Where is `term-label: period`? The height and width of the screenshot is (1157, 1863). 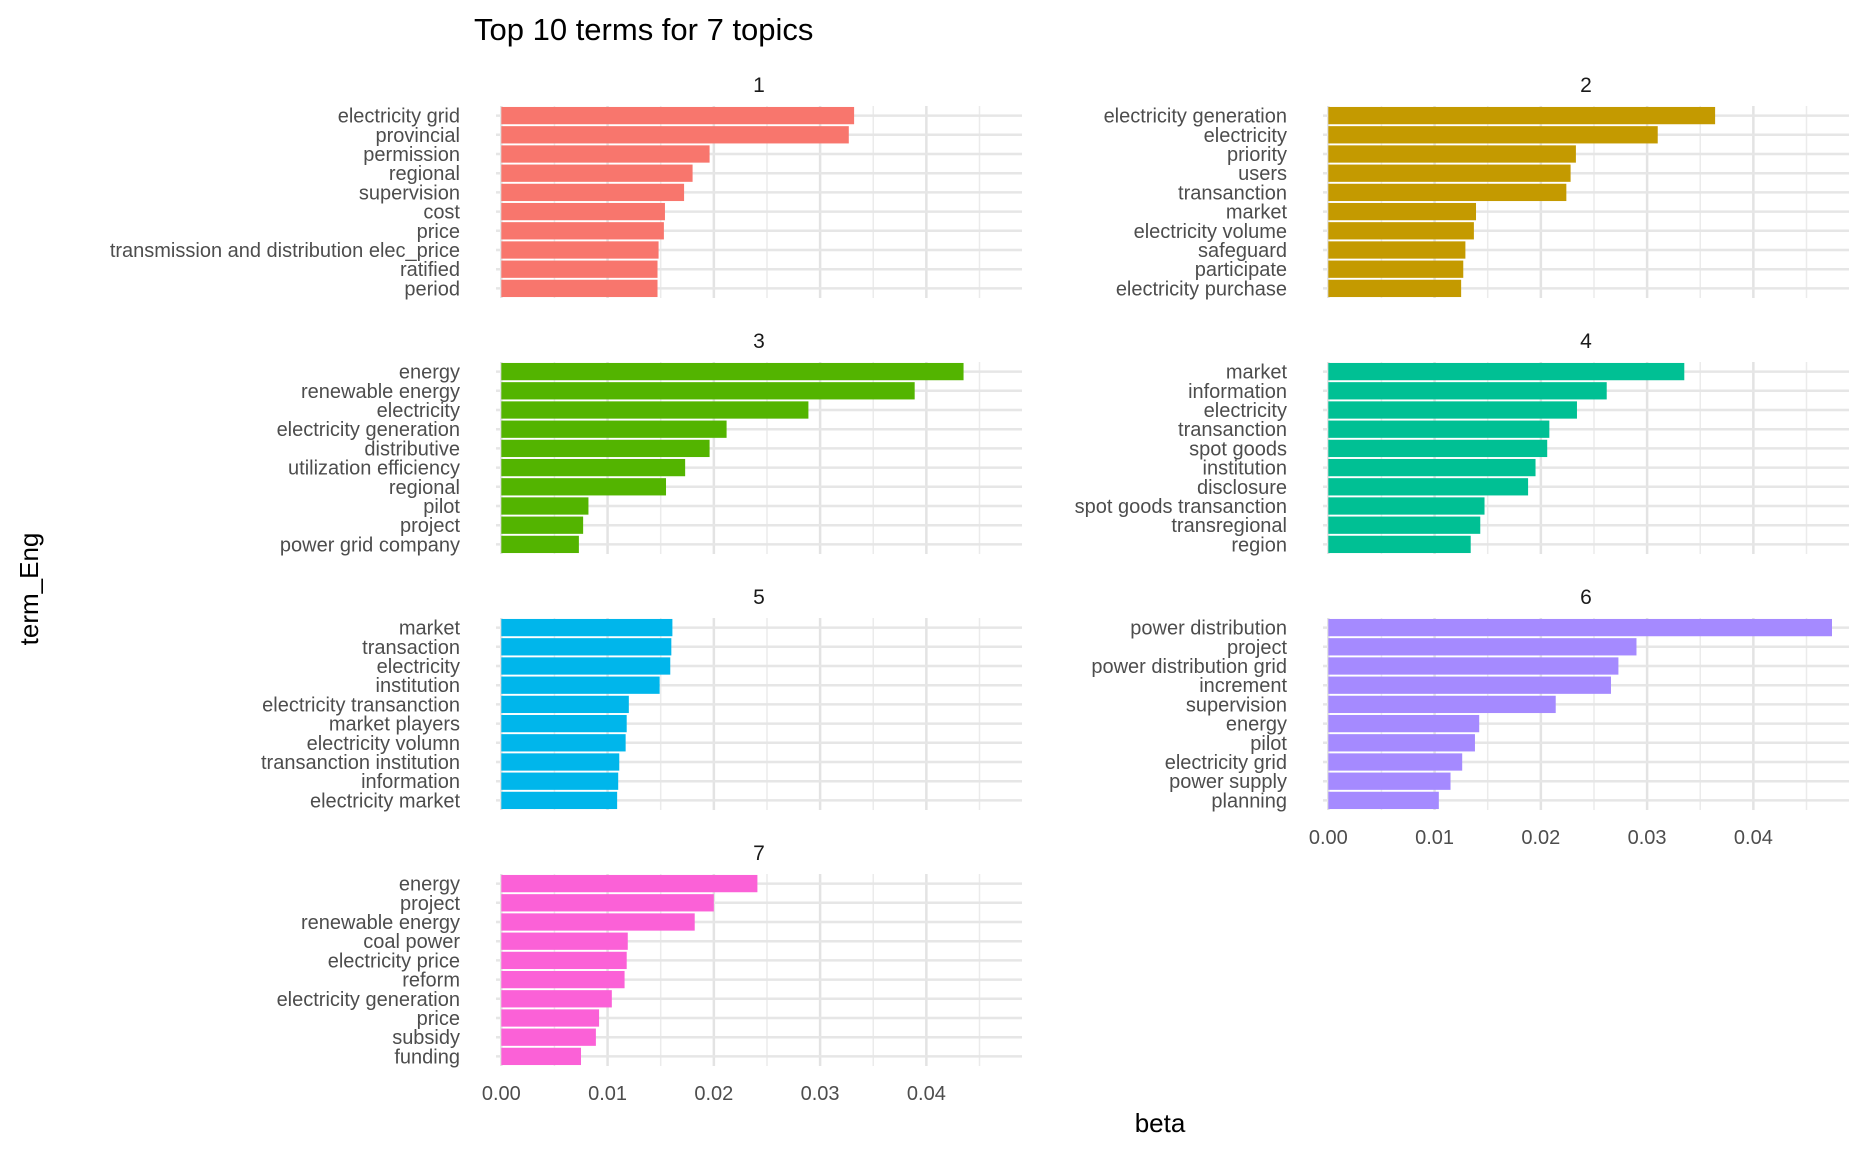 term-label: period is located at coordinates (432, 289).